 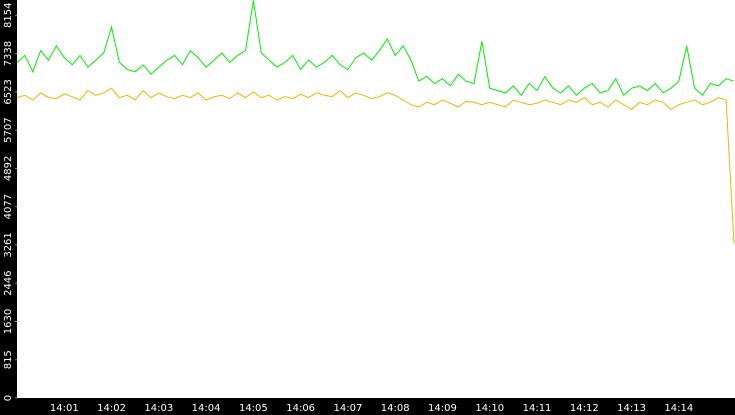 I want to click on x-tick-label: 14:14, so click(x=678, y=408).